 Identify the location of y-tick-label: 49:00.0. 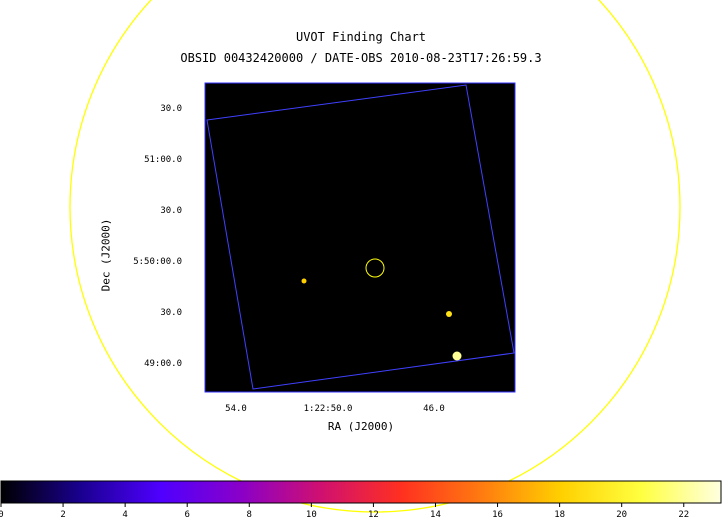
(163, 364).